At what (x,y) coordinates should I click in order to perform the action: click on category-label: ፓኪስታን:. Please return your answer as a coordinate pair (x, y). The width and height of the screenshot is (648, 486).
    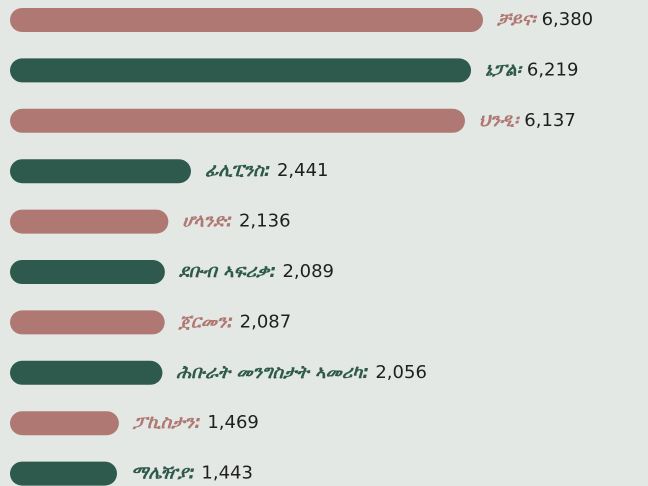
    Looking at the image, I should click on (166, 422).